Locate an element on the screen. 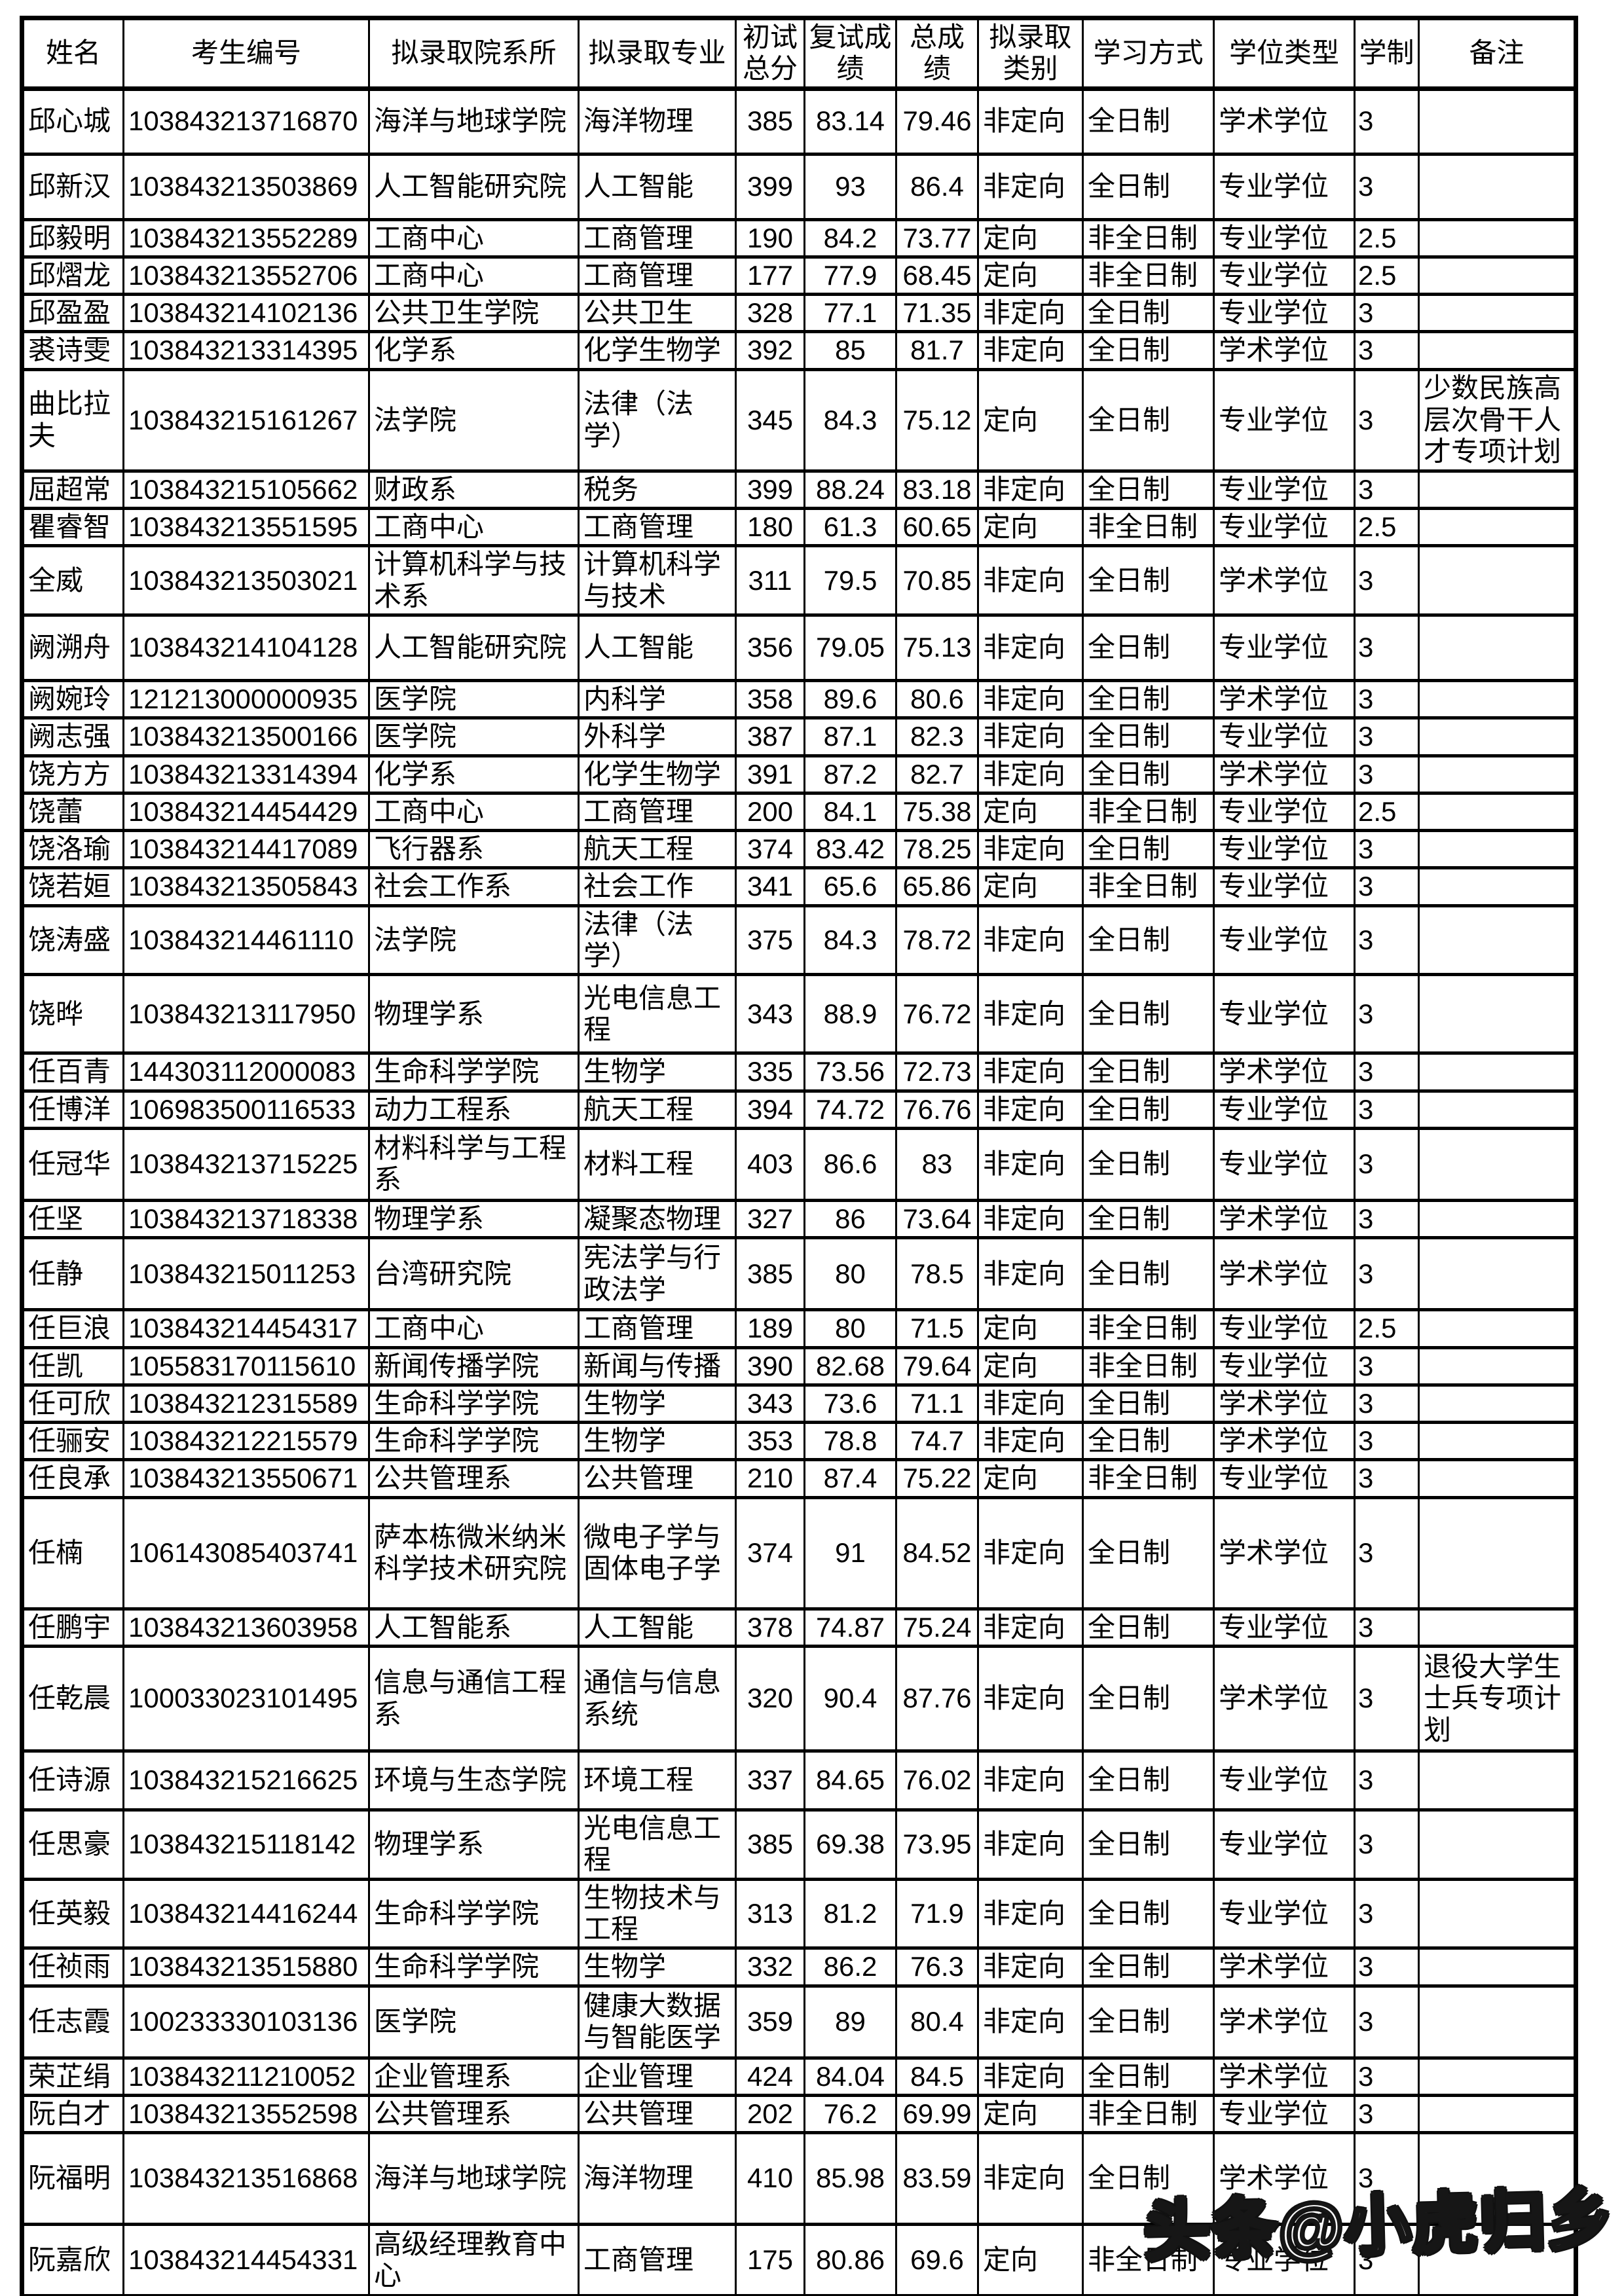  table-cell: 74.87 is located at coordinates (850, 1628).